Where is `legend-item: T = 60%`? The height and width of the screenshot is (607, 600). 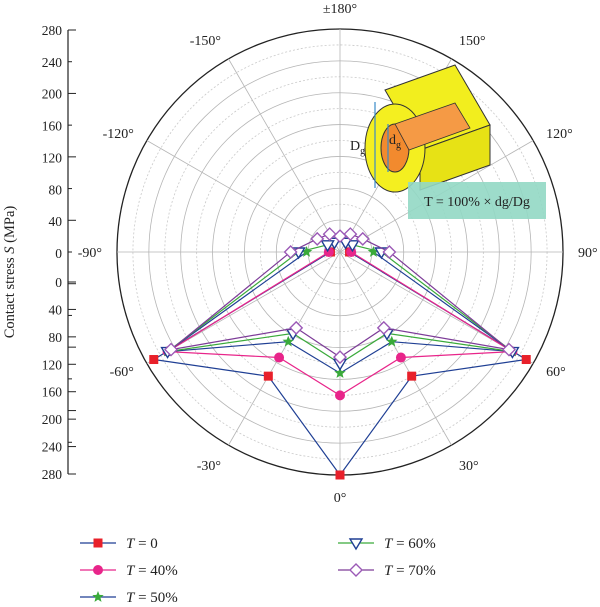
legend-item: T = 60% is located at coordinates (387, 544).